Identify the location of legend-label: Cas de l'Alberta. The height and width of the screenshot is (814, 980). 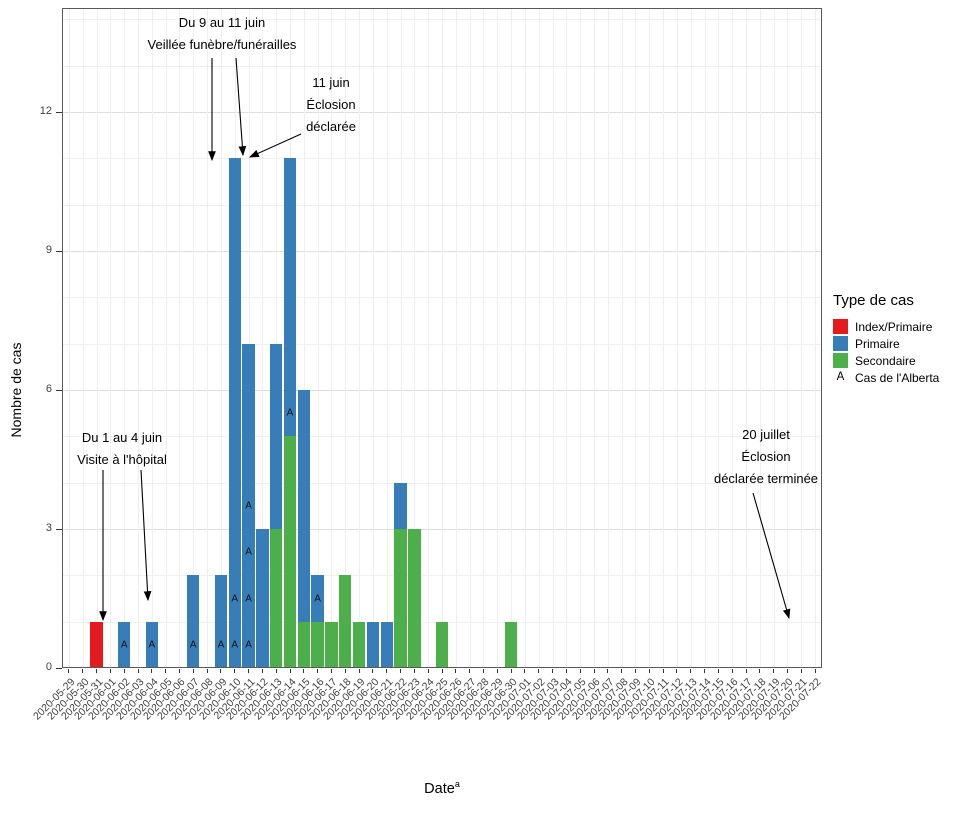
(897, 377).